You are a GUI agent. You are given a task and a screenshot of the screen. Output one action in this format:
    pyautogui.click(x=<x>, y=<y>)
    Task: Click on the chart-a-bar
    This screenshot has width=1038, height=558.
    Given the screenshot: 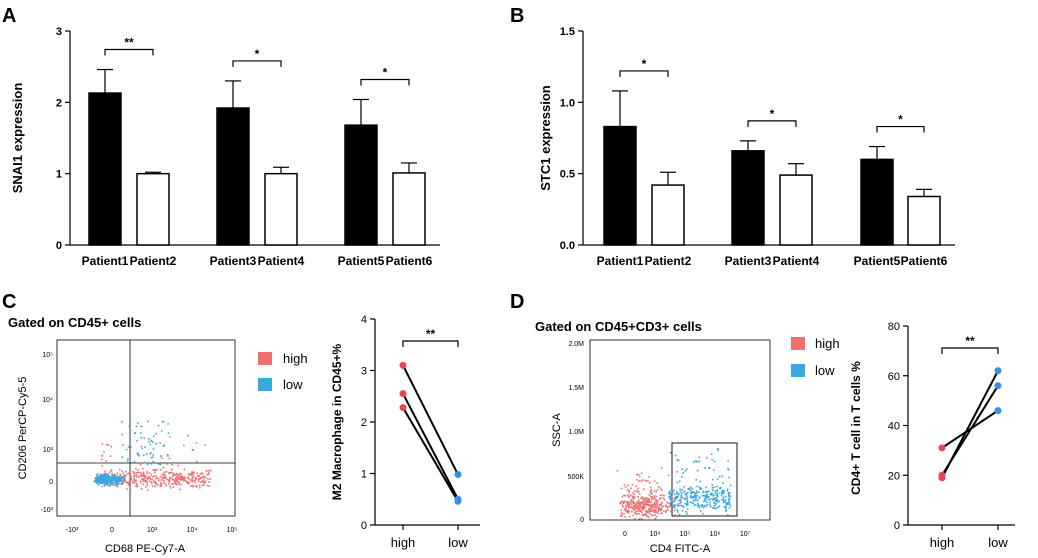 What is the action you would take?
    pyautogui.click(x=409, y=209)
    